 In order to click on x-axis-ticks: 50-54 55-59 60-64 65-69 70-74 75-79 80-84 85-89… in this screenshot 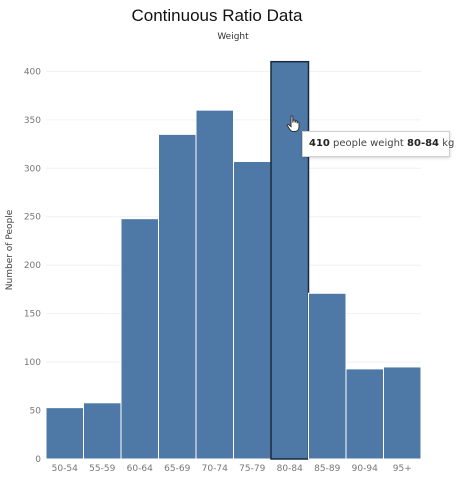, I will do `click(232, 469)`.